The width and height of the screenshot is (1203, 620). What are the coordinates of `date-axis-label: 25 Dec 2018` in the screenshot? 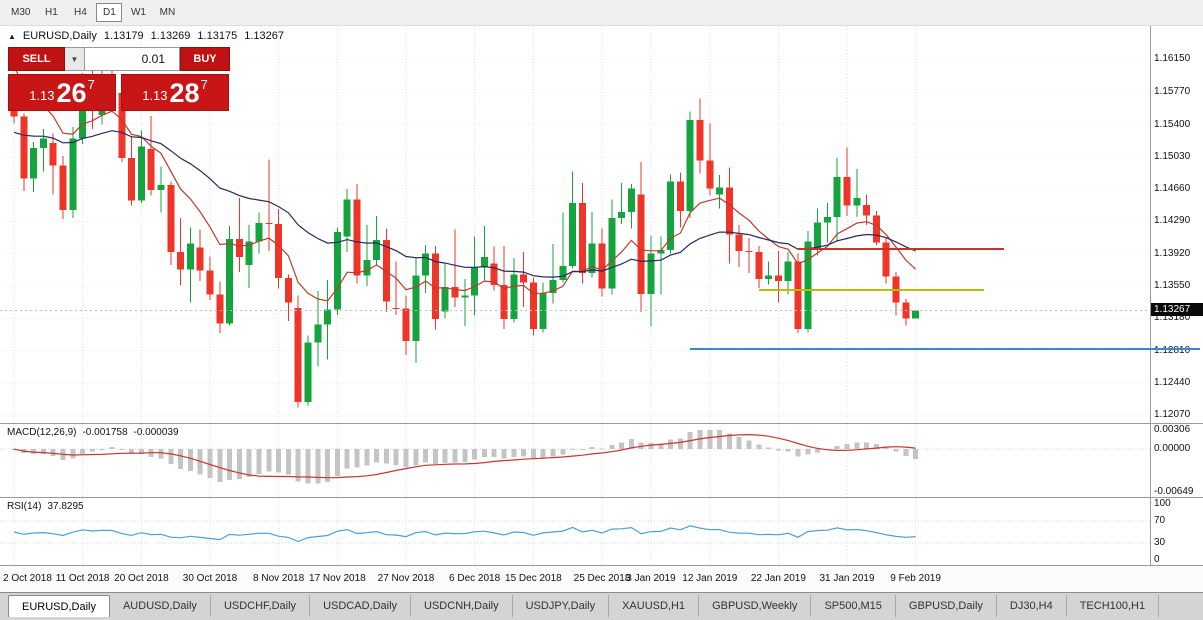 It's located at (602, 578).